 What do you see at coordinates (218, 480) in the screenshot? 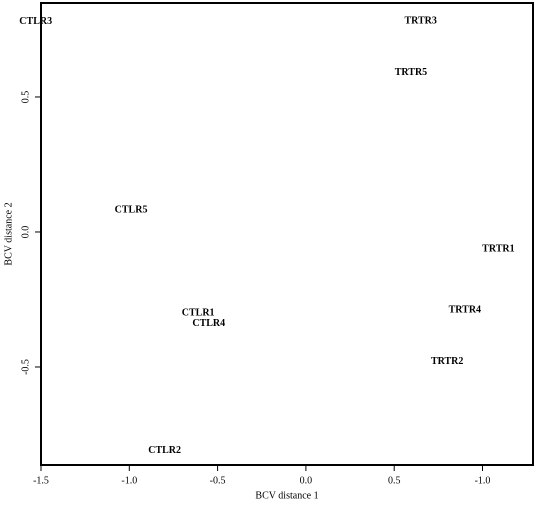
I see `x-tick-label: -0.5` at bounding box center [218, 480].